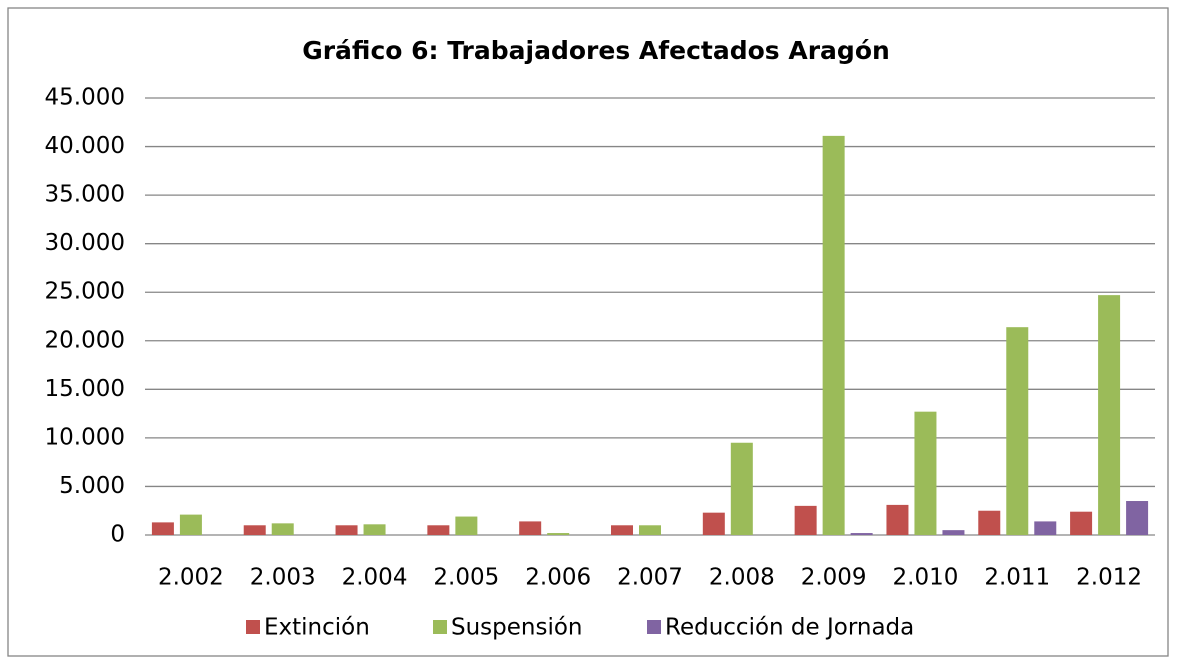  What do you see at coordinates (117, 535) in the screenshot?
I see `y-tick-label: 0` at bounding box center [117, 535].